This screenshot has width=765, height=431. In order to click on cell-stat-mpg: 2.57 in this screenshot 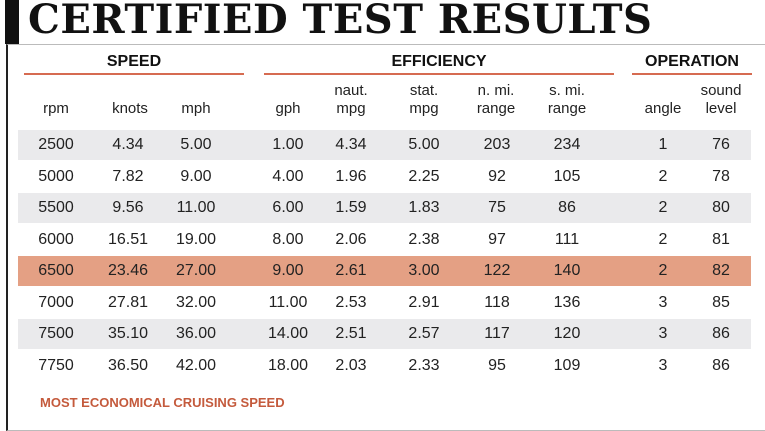, I will do `click(424, 333)`.